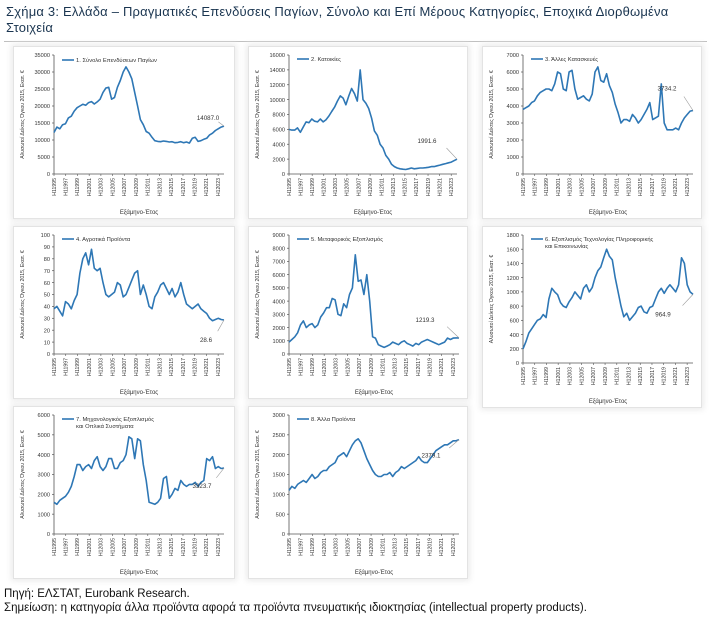 The width and height of the screenshot is (711, 618). I want to click on series-line-agricultural, so click(139, 285).